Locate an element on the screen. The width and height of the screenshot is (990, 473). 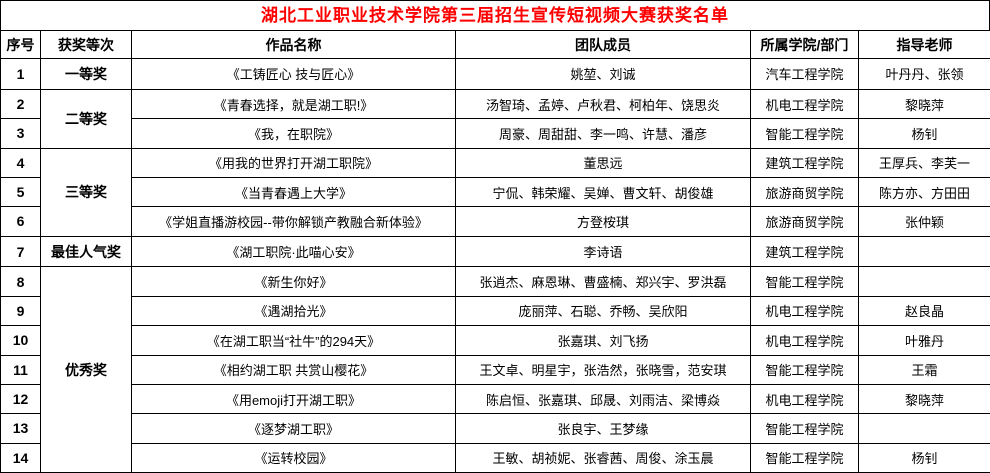
work-title-cell: 《湖工职院·此喵心安》 is located at coordinates (293, 251).